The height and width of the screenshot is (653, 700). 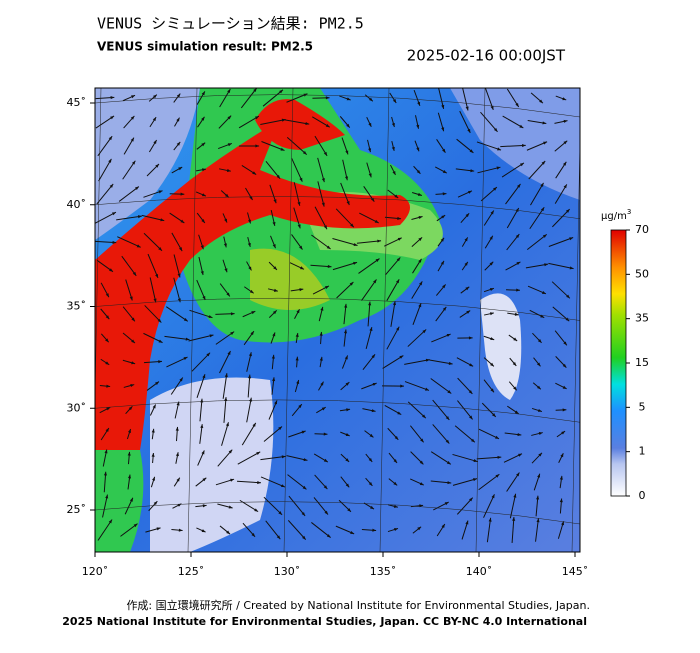 I want to click on lon-tick-label: 140˚, so click(x=479, y=571).